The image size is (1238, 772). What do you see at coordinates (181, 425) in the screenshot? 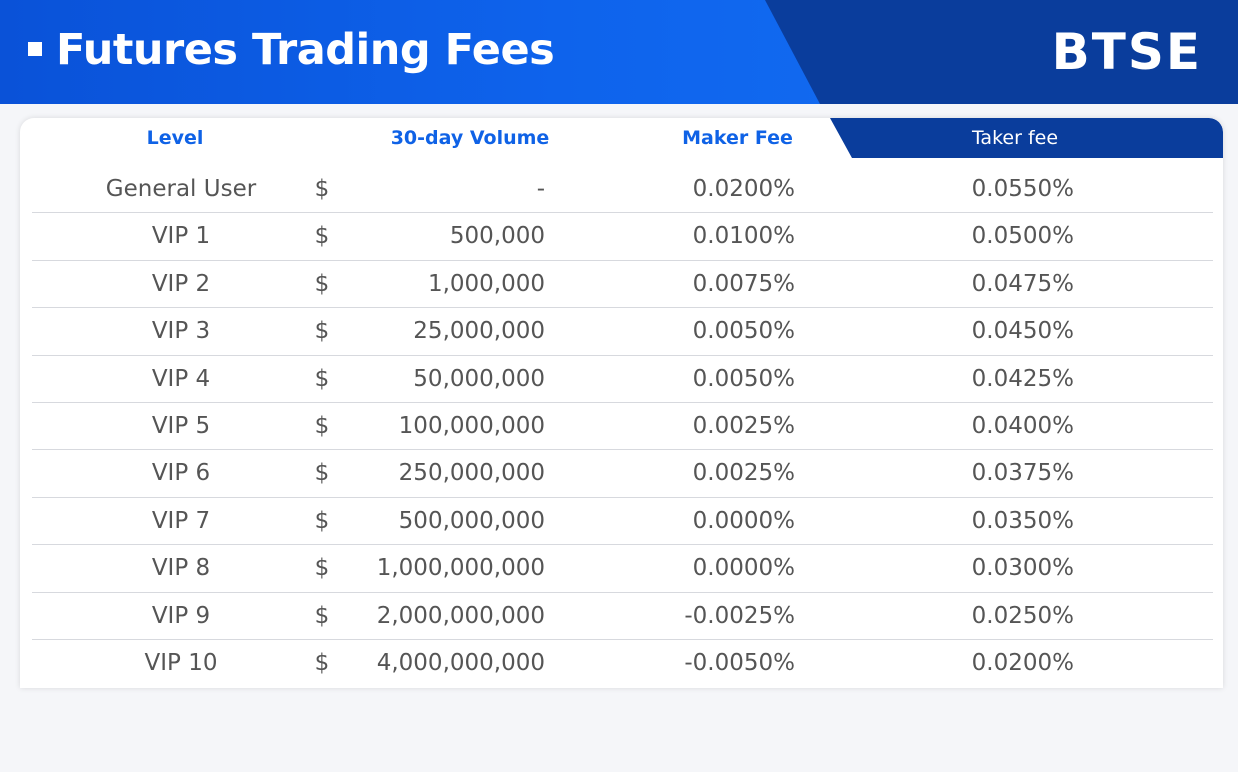
I see `cell-level: VIP 5` at bounding box center [181, 425].